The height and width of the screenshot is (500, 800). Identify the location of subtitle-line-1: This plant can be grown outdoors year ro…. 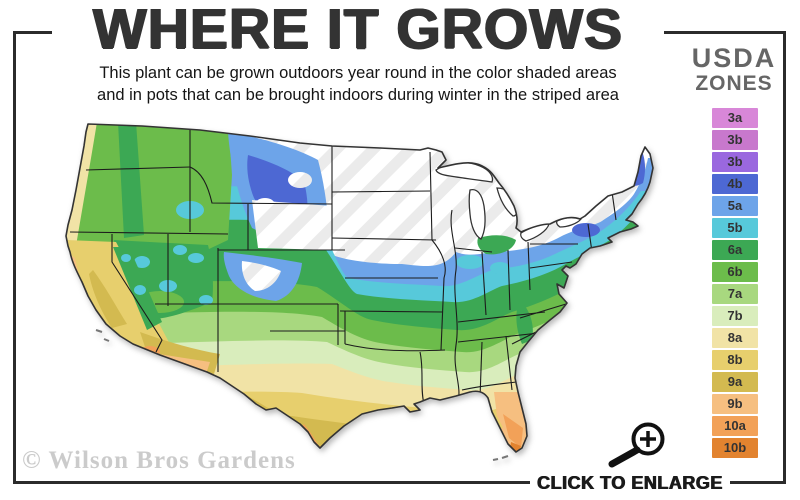
(358, 73).